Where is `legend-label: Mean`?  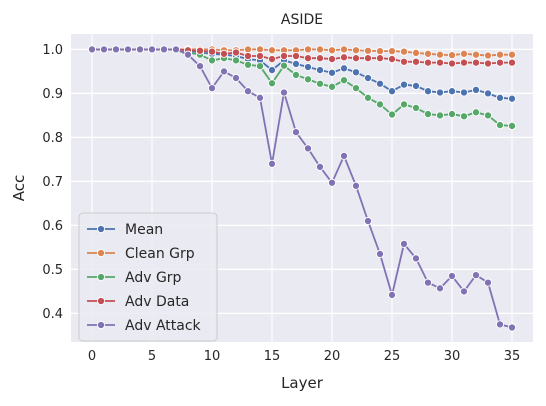
legend-label: Mean is located at coordinates (144, 230).